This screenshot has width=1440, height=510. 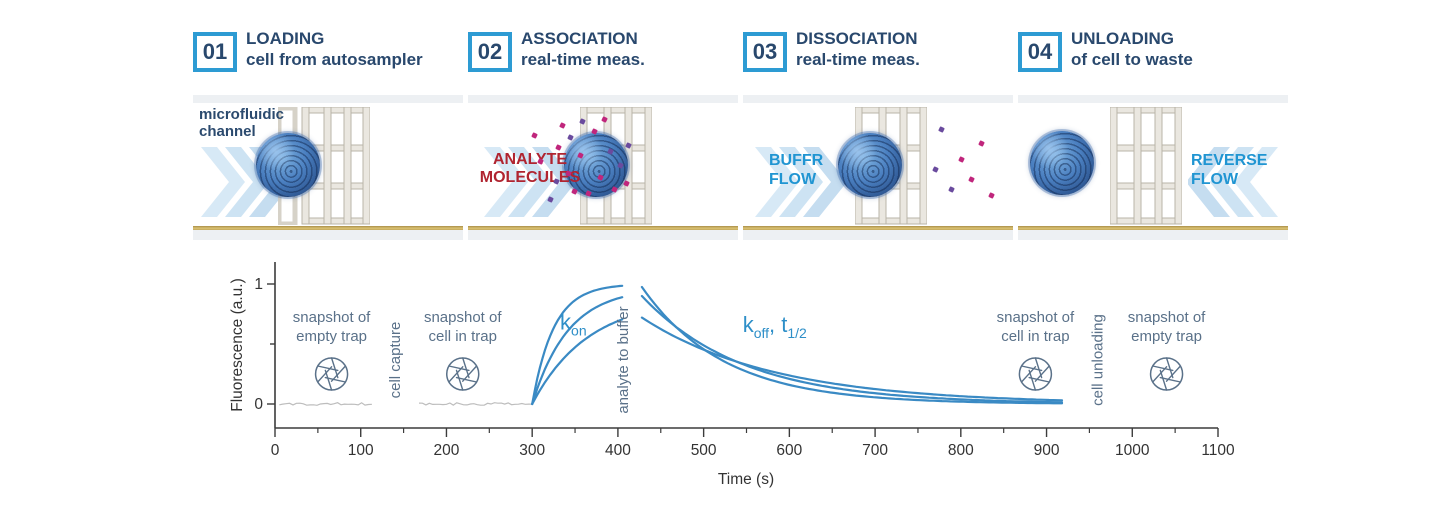 I want to click on step-titles: ASSOCIATION real-time meas., so click(x=583, y=48).